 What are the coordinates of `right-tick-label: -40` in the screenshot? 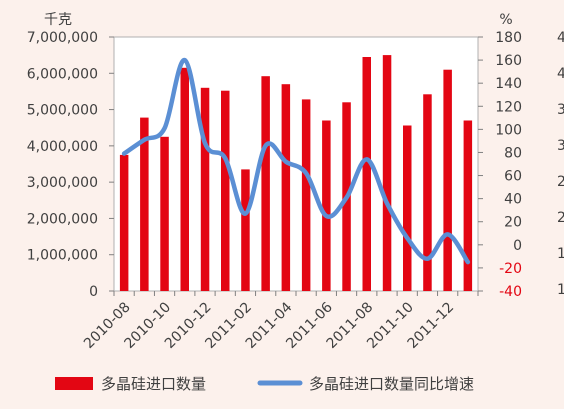 It's located at (510, 292).